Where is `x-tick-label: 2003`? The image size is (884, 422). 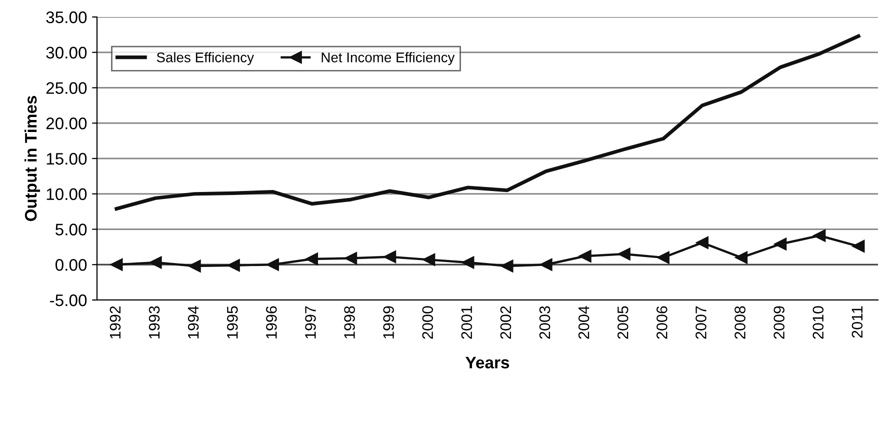 x-tick-label: 2003 is located at coordinates (544, 322).